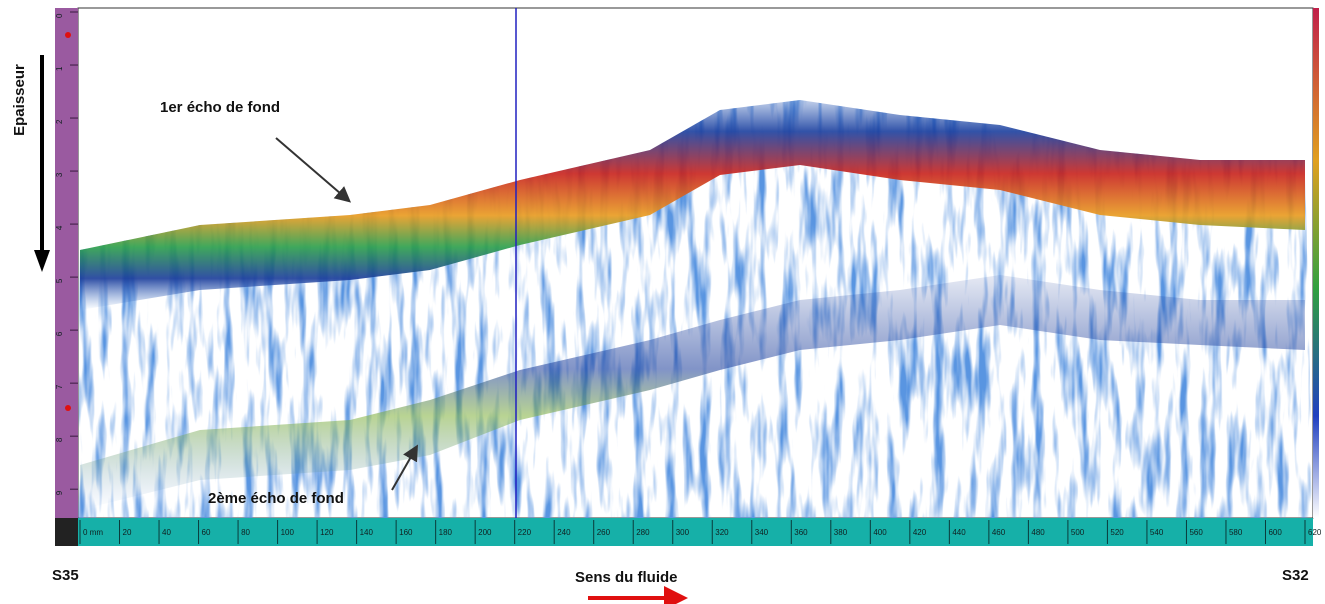 This screenshot has height=604, width=1325. What do you see at coordinates (1236, 532) in the screenshot?
I see `x-tick-label: 580` at bounding box center [1236, 532].